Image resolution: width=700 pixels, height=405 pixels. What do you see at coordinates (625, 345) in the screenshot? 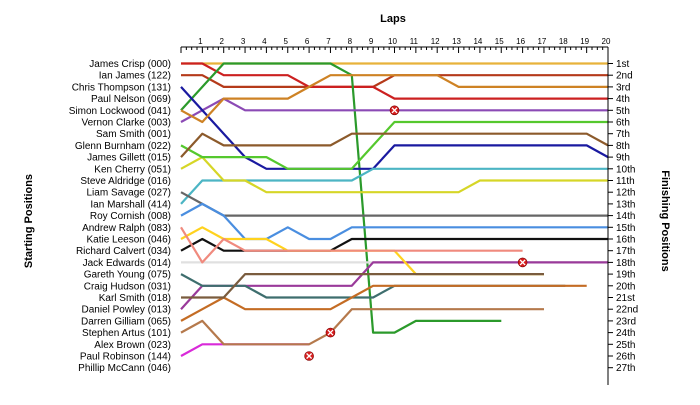
I see `finishing-position-label: 25th` at bounding box center [625, 345].